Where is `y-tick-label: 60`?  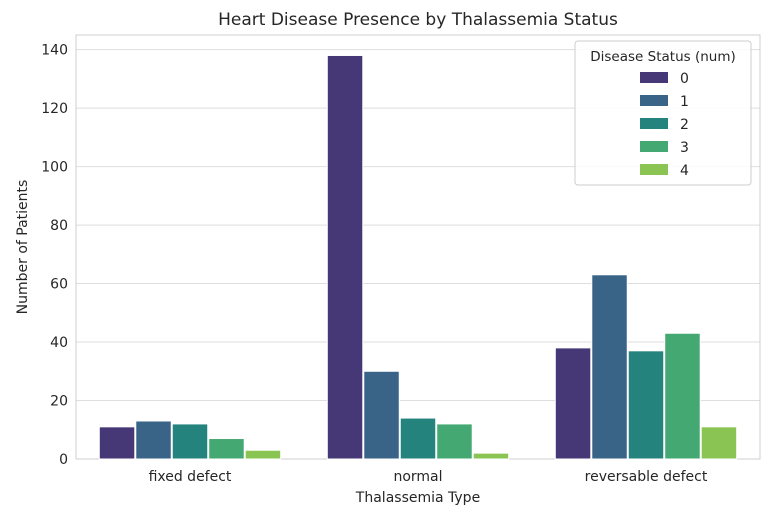 y-tick-label: 60 is located at coordinates (59, 285).